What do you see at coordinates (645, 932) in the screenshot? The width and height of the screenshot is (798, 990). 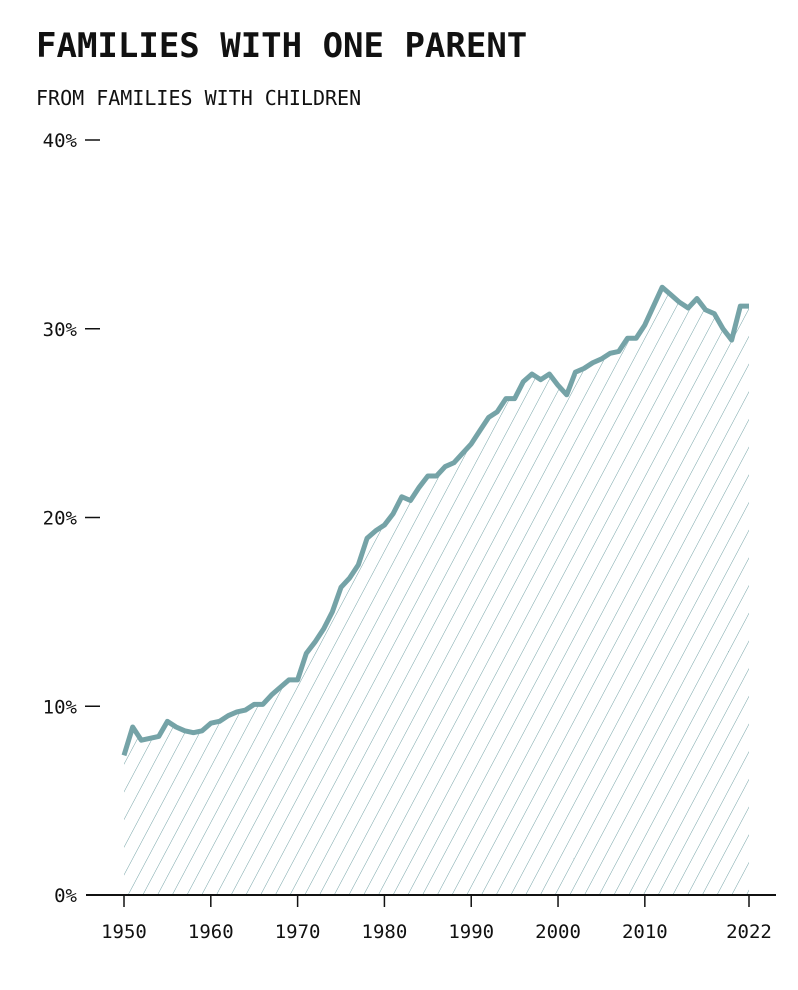 I see `x-tick-label-2010: 2010` at bounding box center [645, 932].